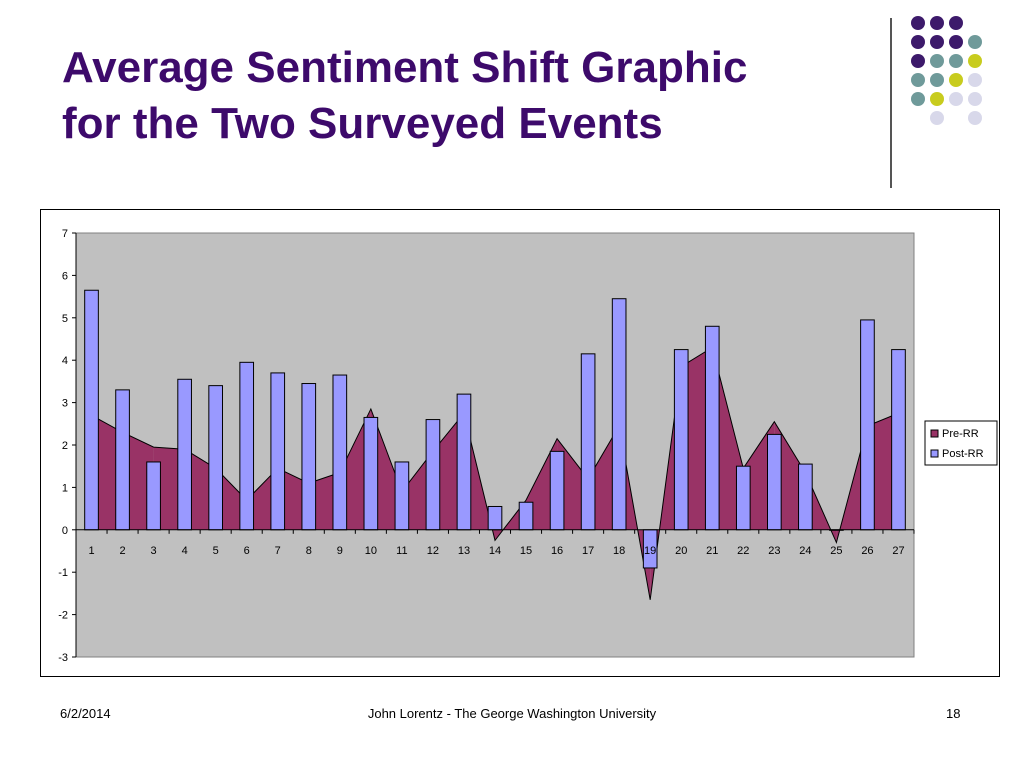 This screenshot has height=768, width=1024. I want to click on y-tick-label: 6, so click(65, 276).